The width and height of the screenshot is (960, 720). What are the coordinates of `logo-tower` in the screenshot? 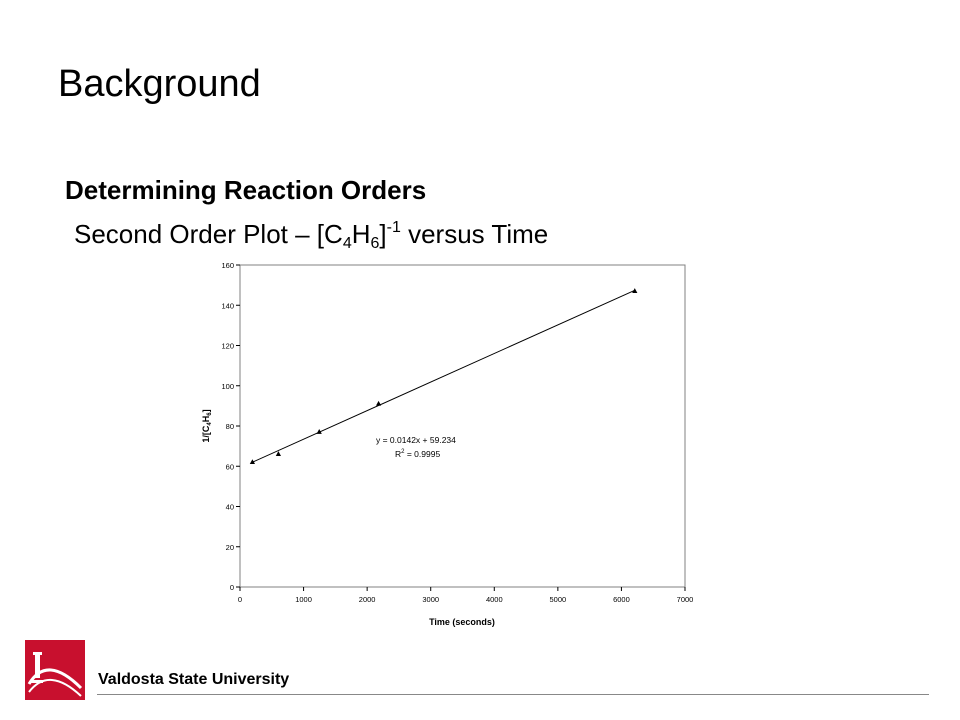 It's located at (37, 666).